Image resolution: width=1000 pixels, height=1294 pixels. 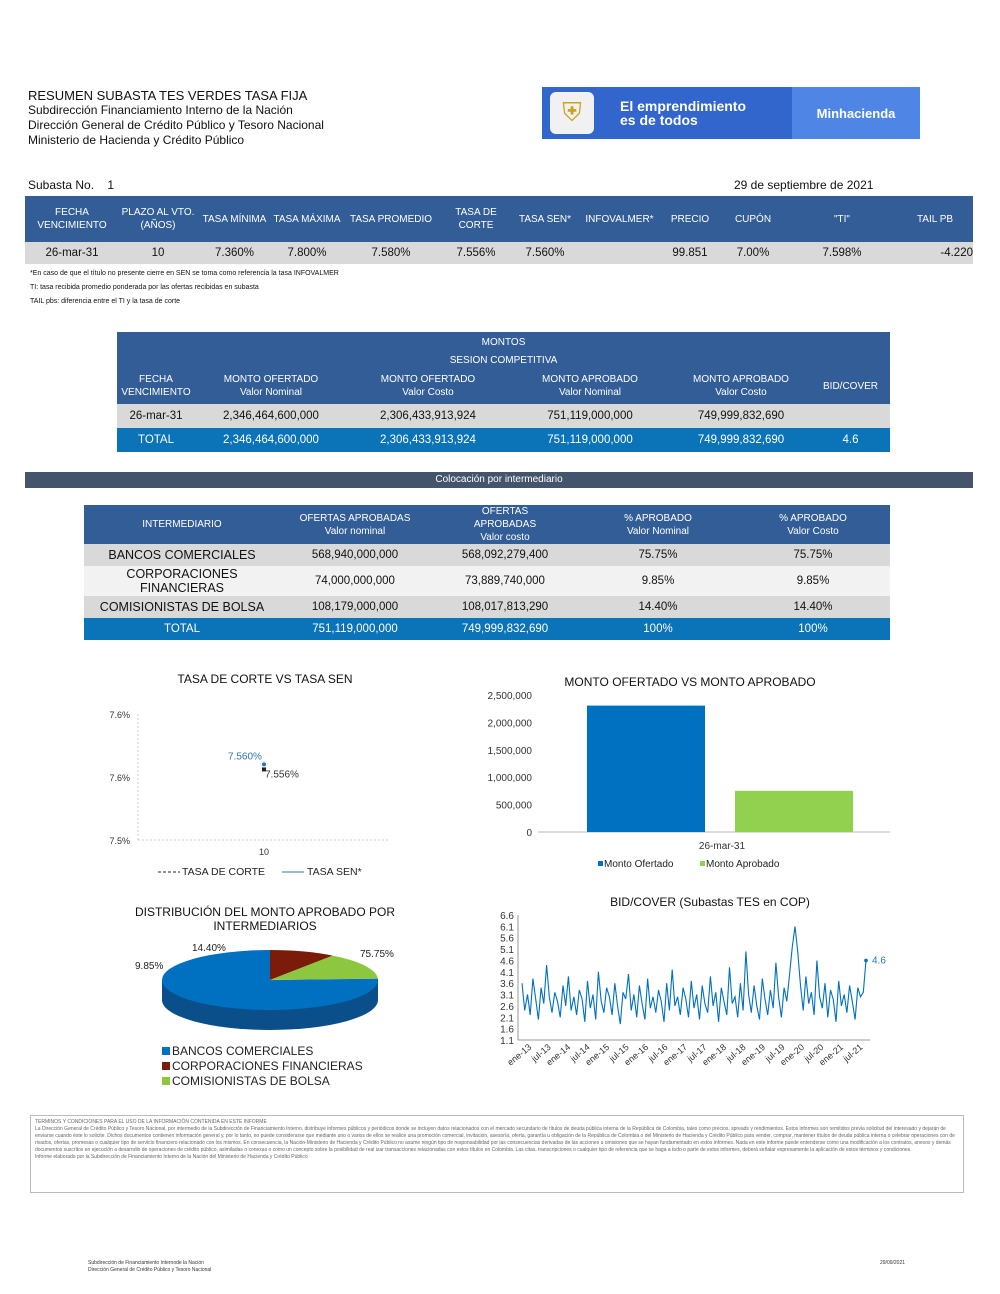 I want to click on colocacion-title: Colocación por intermediario, so click(x=499, y=480).